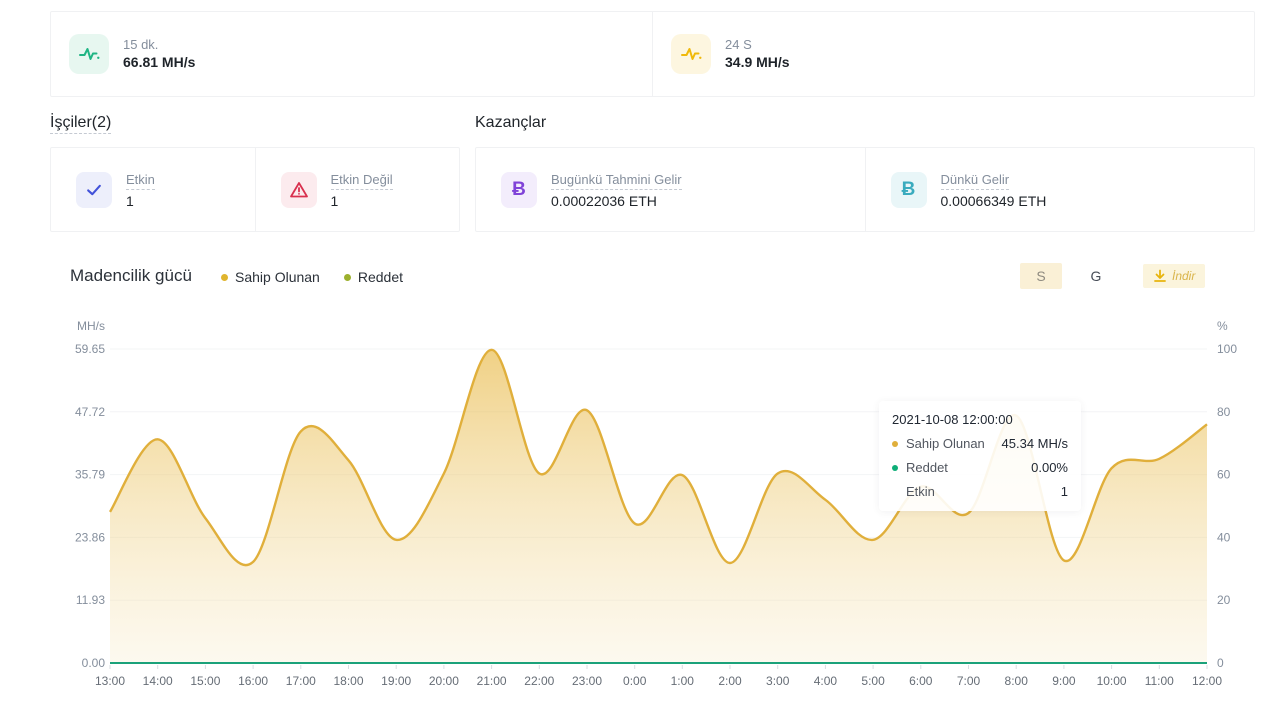 The height and width of the screenshot is (713, 1277). Describe the element at coordinates (396, 681) in the screenshot. I see `x-axis-label: 19:00` at that location.